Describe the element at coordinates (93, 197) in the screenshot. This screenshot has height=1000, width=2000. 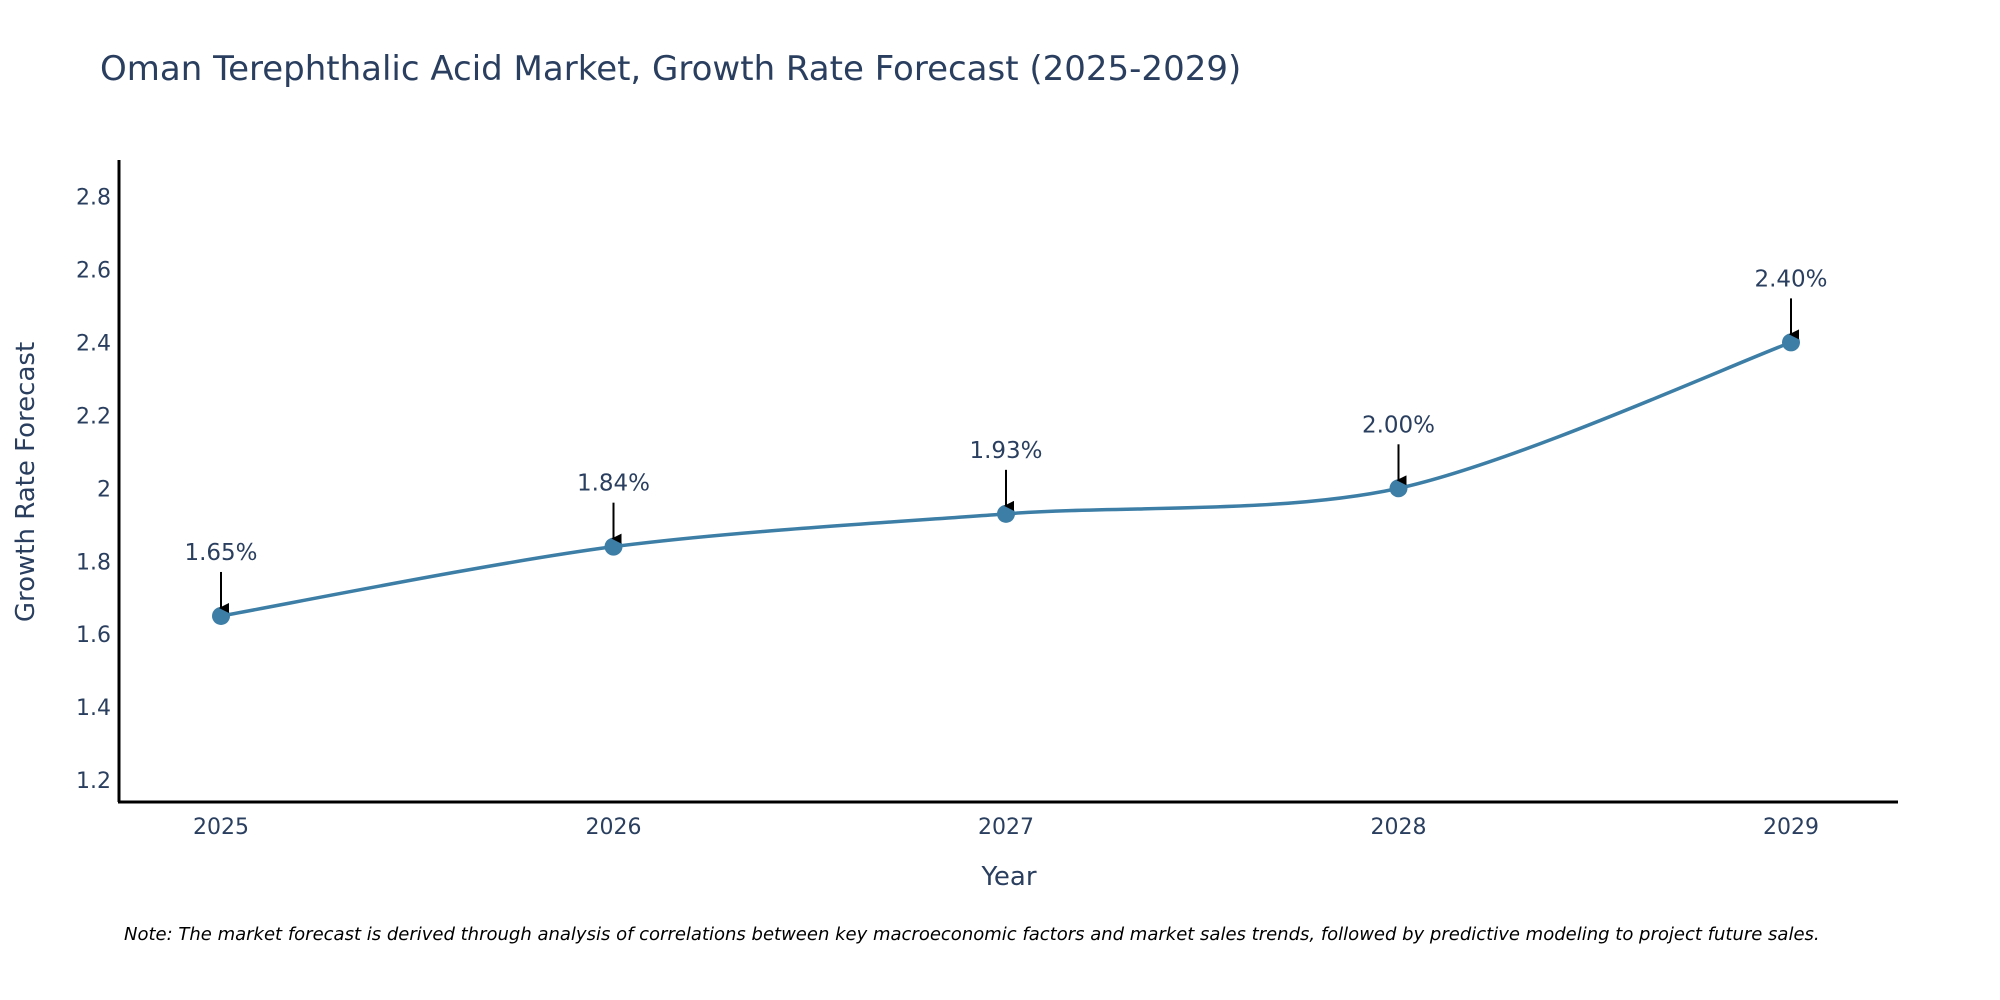
I see `y-tick-label: 2.8` at that location.